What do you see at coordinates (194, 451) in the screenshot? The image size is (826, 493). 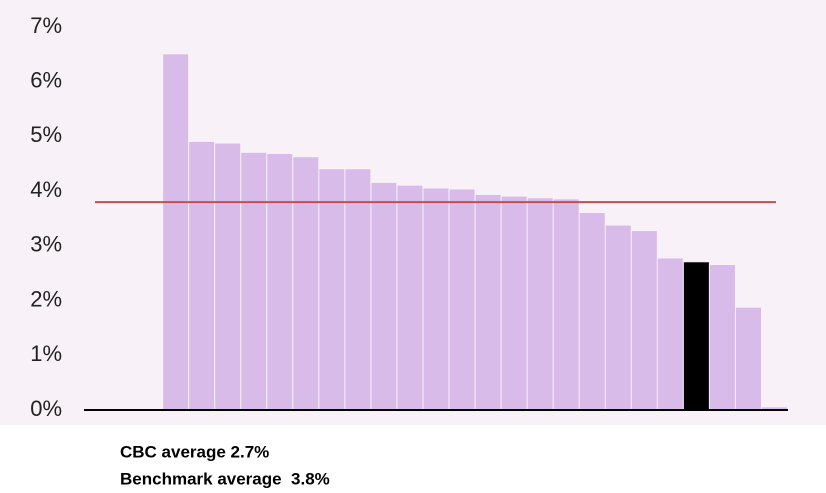 I see `cbc-average-note: CBC average 2.7%` at bounding box center [194, 451].